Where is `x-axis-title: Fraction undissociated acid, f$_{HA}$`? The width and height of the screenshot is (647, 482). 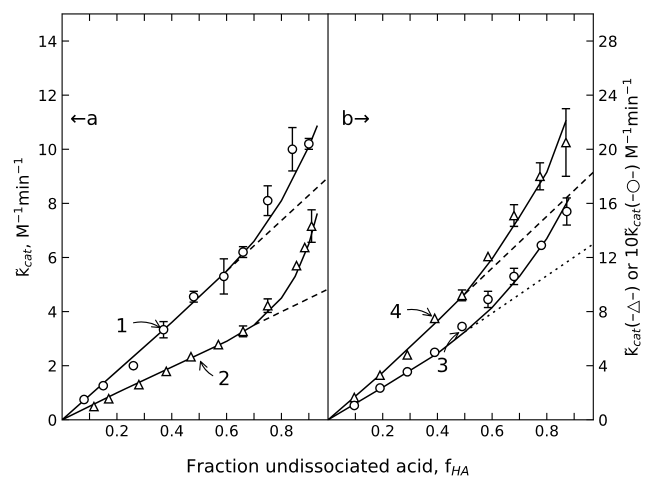 x-axis-title: Fraction undissociated acid, f$_{HA}$ is located at coordinates (328, 467).